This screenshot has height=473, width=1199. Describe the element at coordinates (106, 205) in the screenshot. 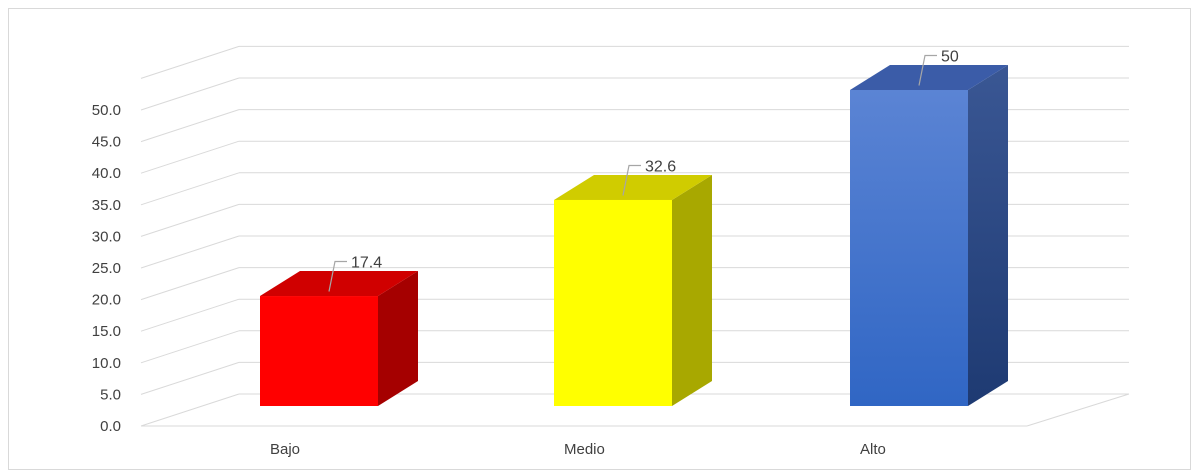

I see `y-tick-label: 35.0` at that location.